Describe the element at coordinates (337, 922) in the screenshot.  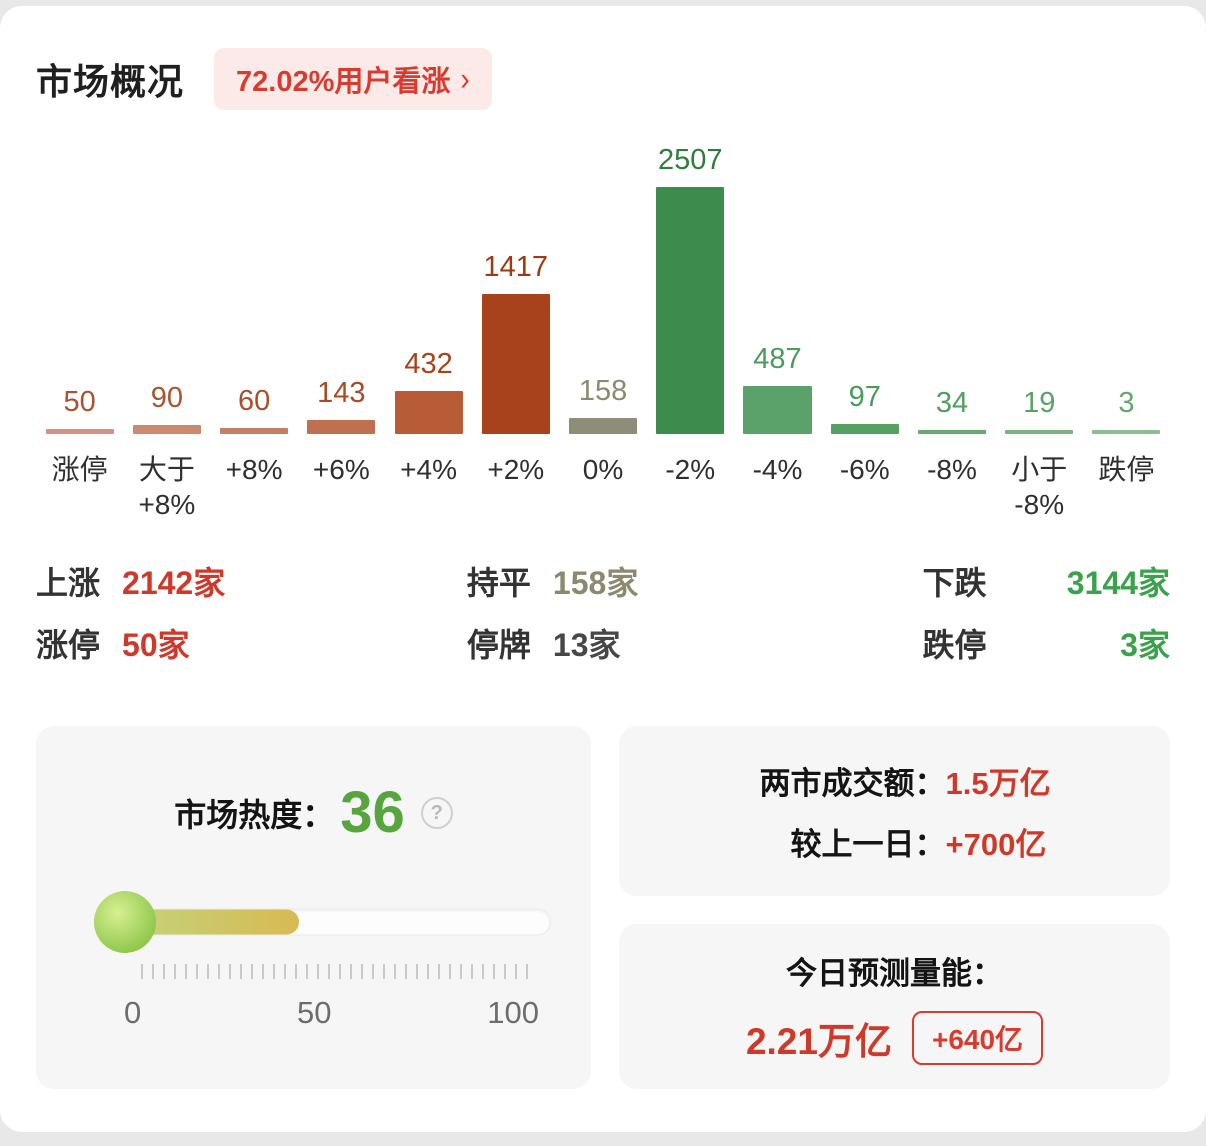
I see `gauge-track` at that location.